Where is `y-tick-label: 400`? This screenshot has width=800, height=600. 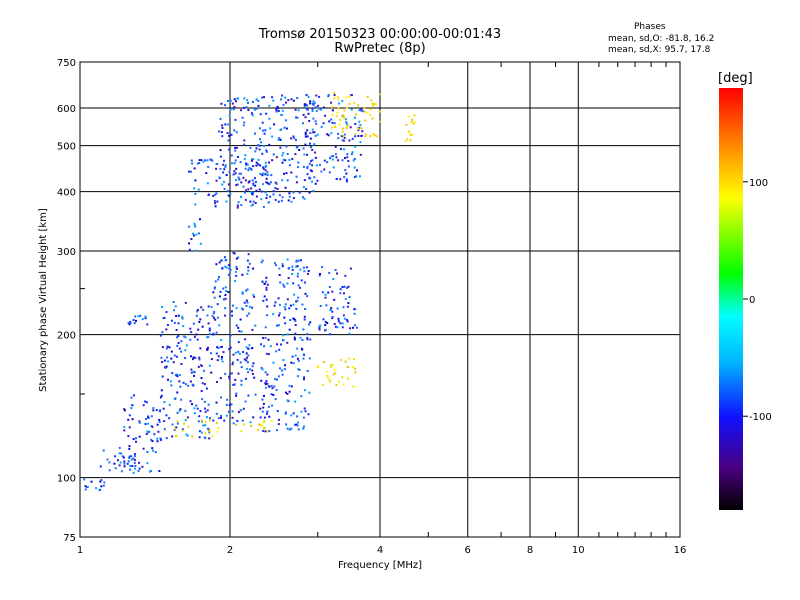
y-tick-label: 400 is located at coordinates (66, 193).